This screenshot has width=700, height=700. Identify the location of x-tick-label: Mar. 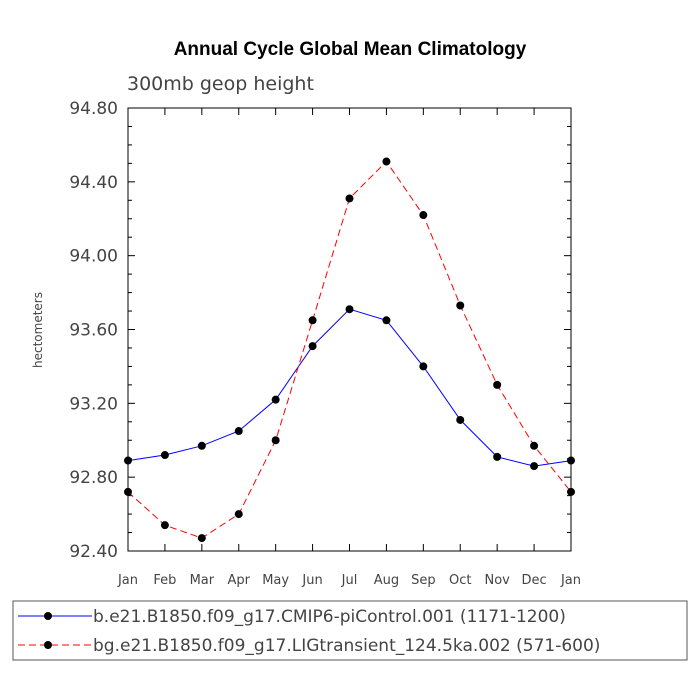
(202, 580).